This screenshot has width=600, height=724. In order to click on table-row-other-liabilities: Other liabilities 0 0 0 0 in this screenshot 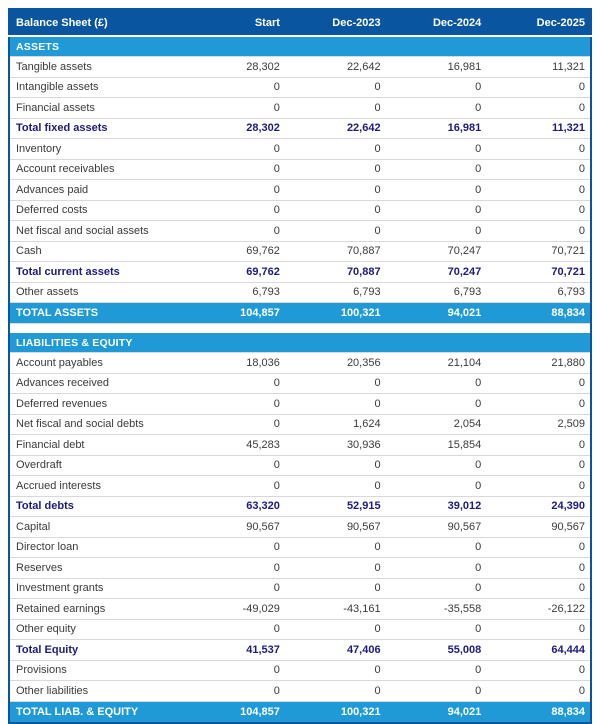, I will do `click(300, 690)`.